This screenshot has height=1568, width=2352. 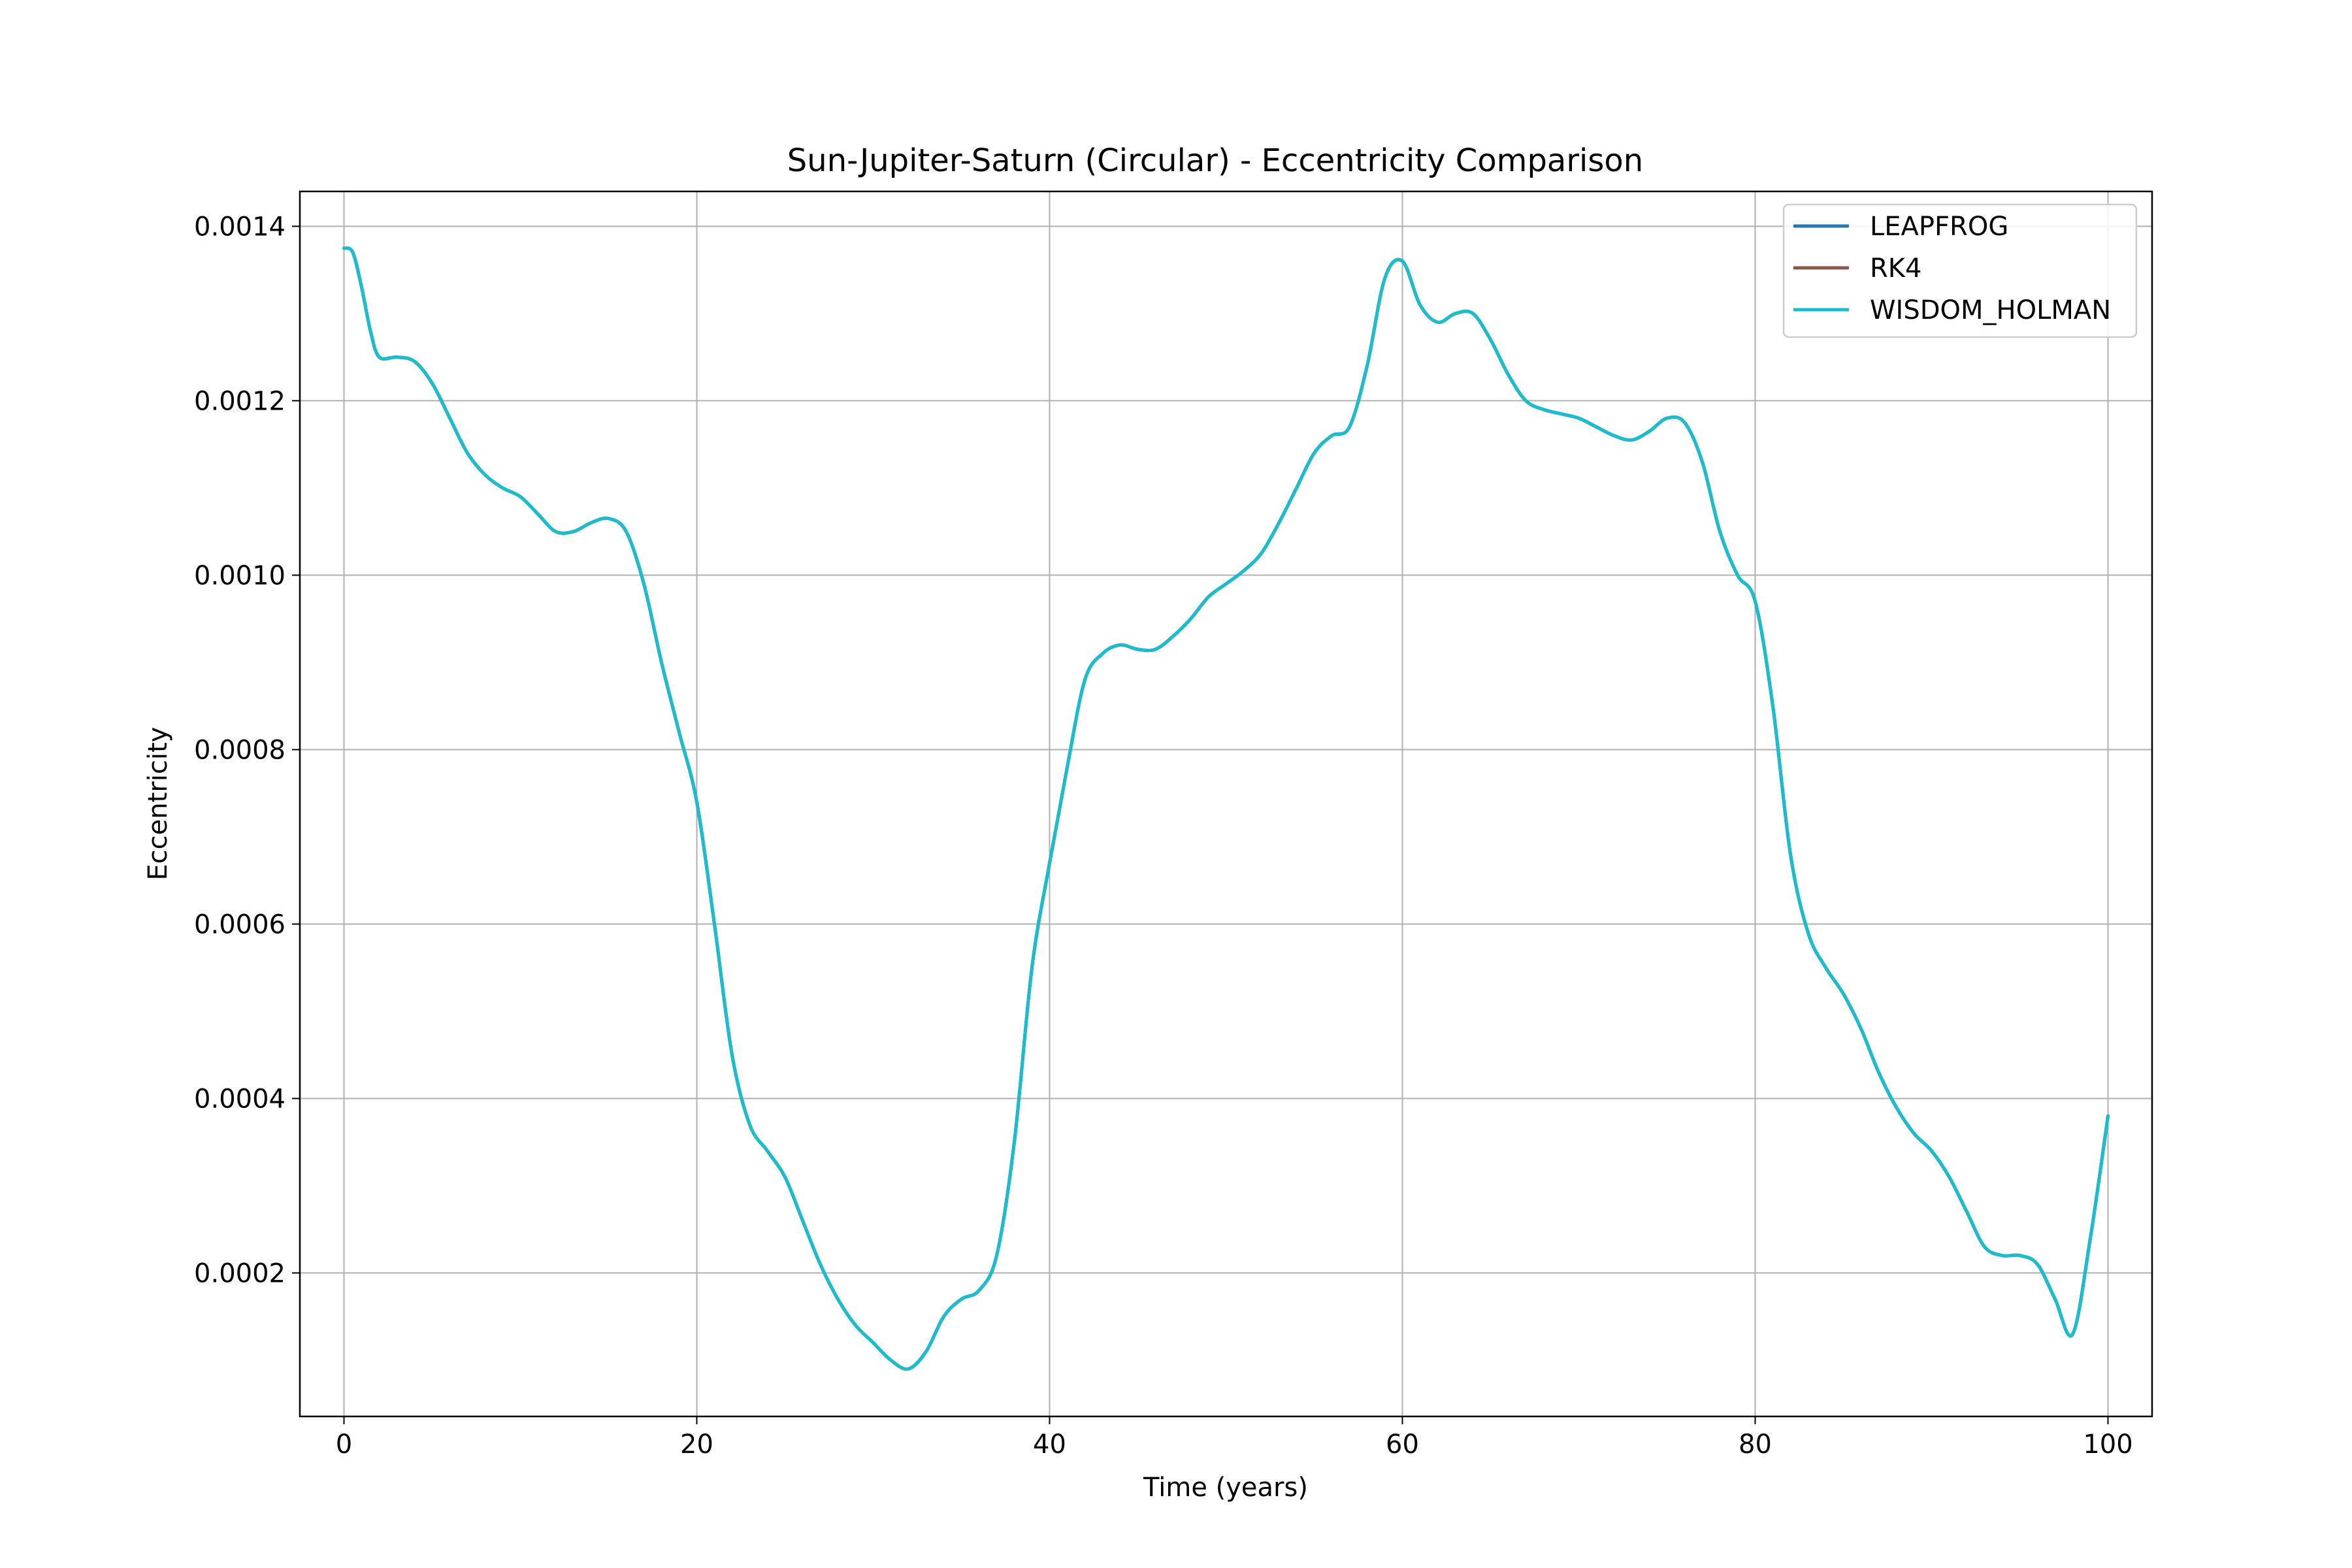 What do you see at coordinates (2107, 1444) in the screenshot?
I see `x-tick-label: 100` at bounding box center [2107, 1444].